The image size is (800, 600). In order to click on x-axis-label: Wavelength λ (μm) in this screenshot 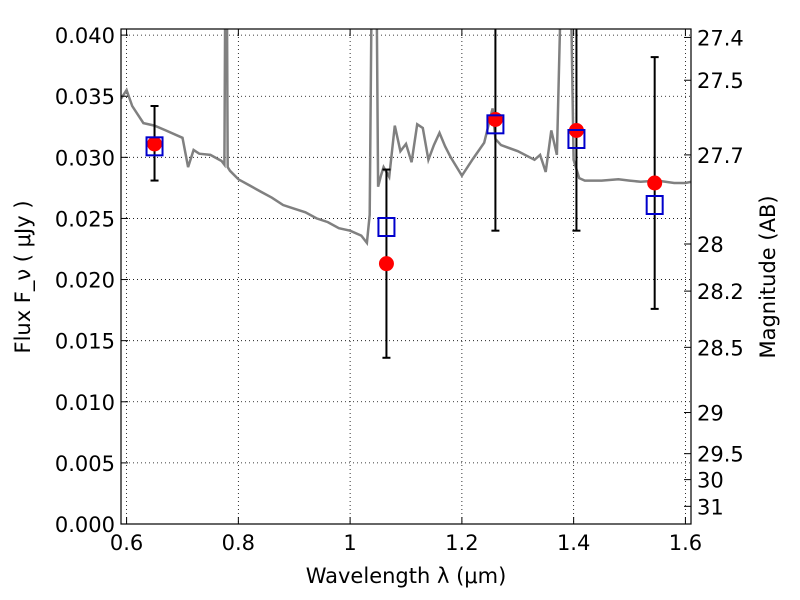, I will do `click(406, 576)`.